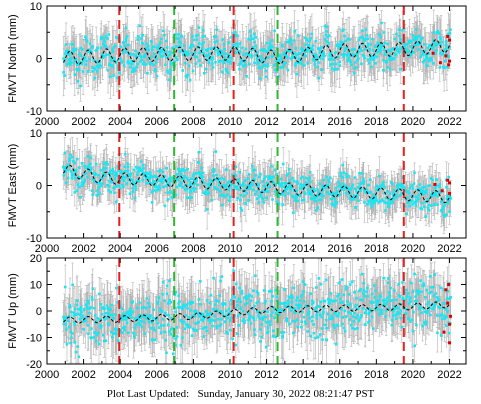 This screenshot has width=481, height=404. I want to click on x-tick-label: 2006, so click(157, 375).